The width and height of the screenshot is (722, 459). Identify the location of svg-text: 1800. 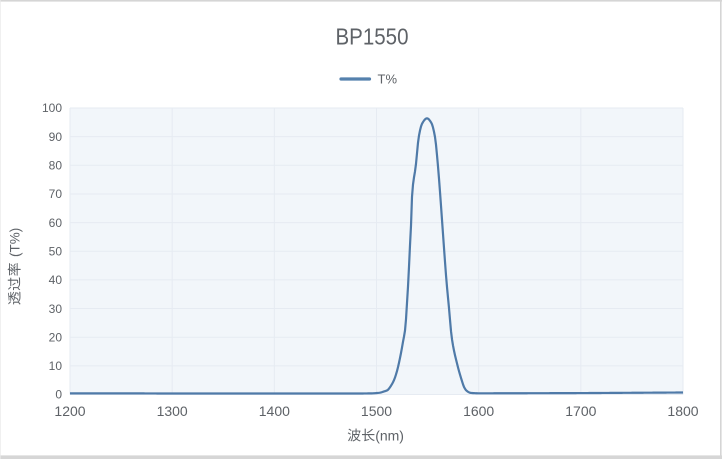
(682, 411).